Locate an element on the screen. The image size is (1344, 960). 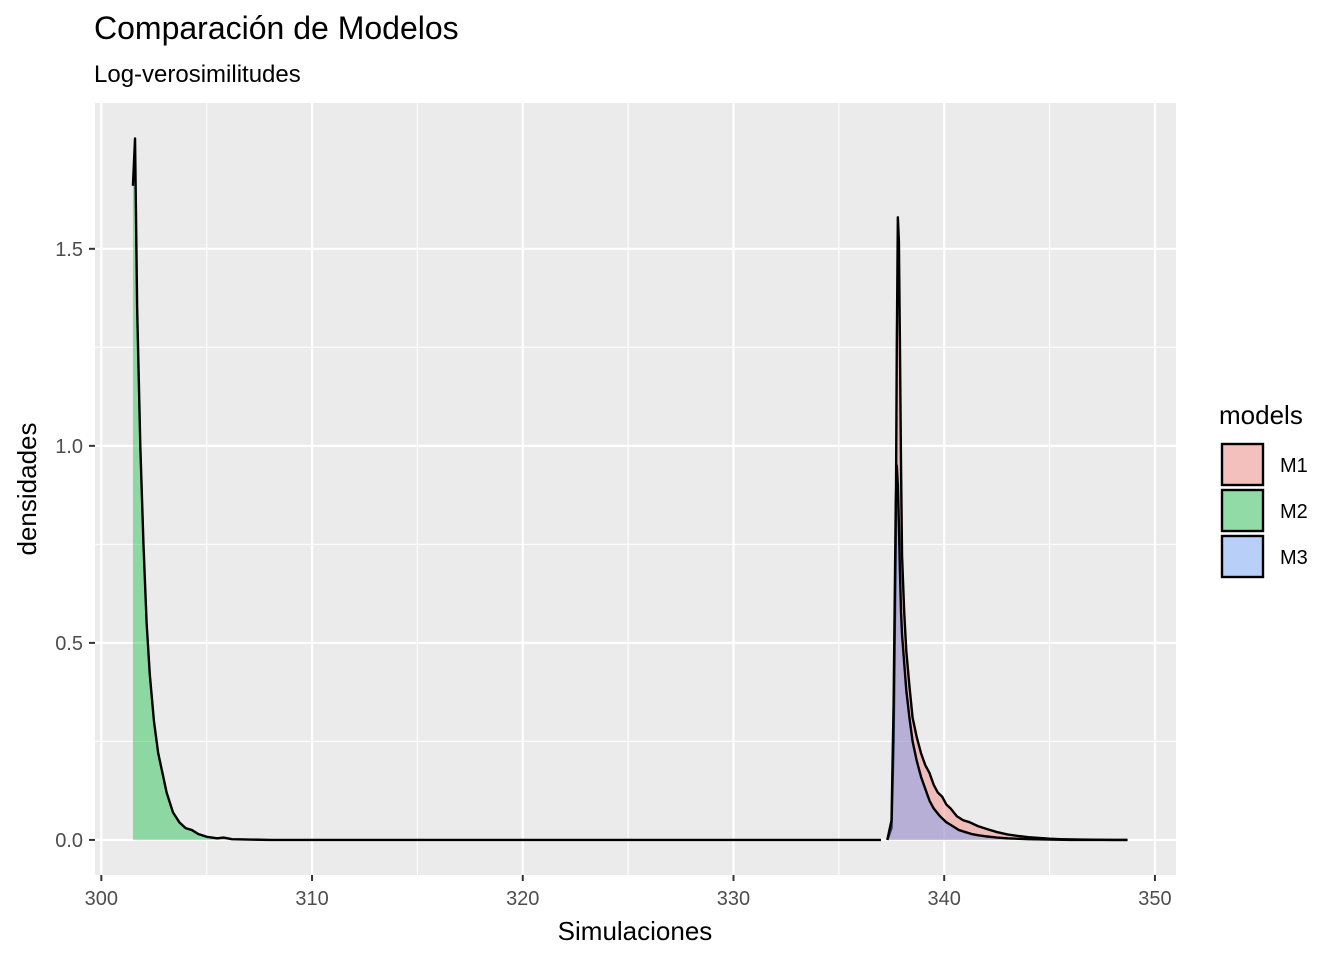
x-axis: 300 310 320 330 340 350 is located at coordinates (628, 892).